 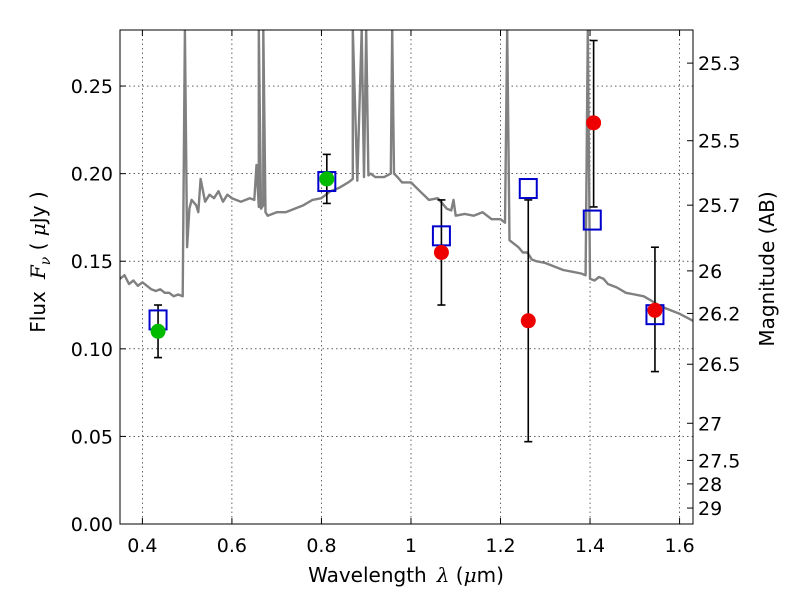 What do you see at coordinates (38, 229) in the screenshot?
I see `y-axis-label-unit-mu: μ` at bounding box center [38, 229].